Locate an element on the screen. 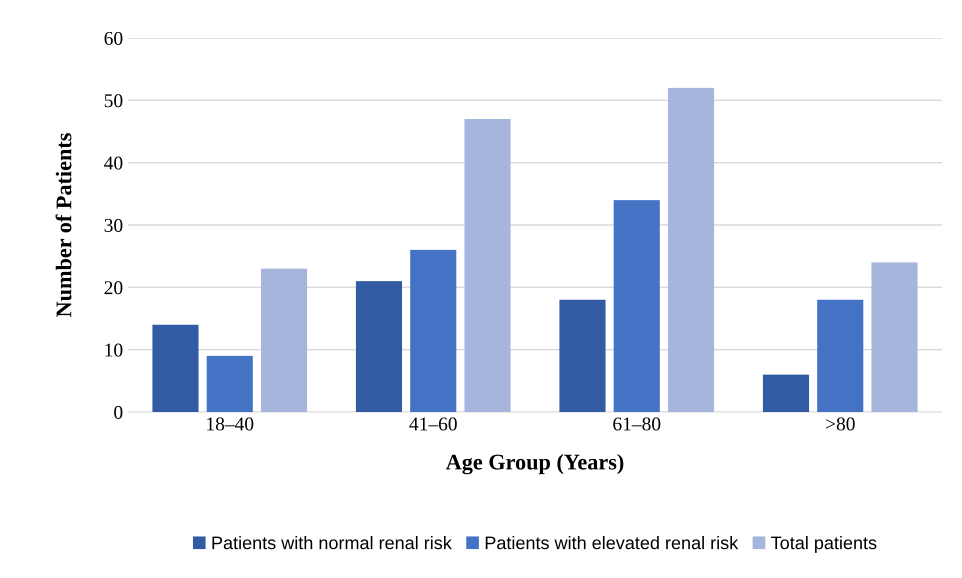 The height and width of the screenshot is (578, 962). x-tick-label: 18–40 is located at coordinates (230, 424).